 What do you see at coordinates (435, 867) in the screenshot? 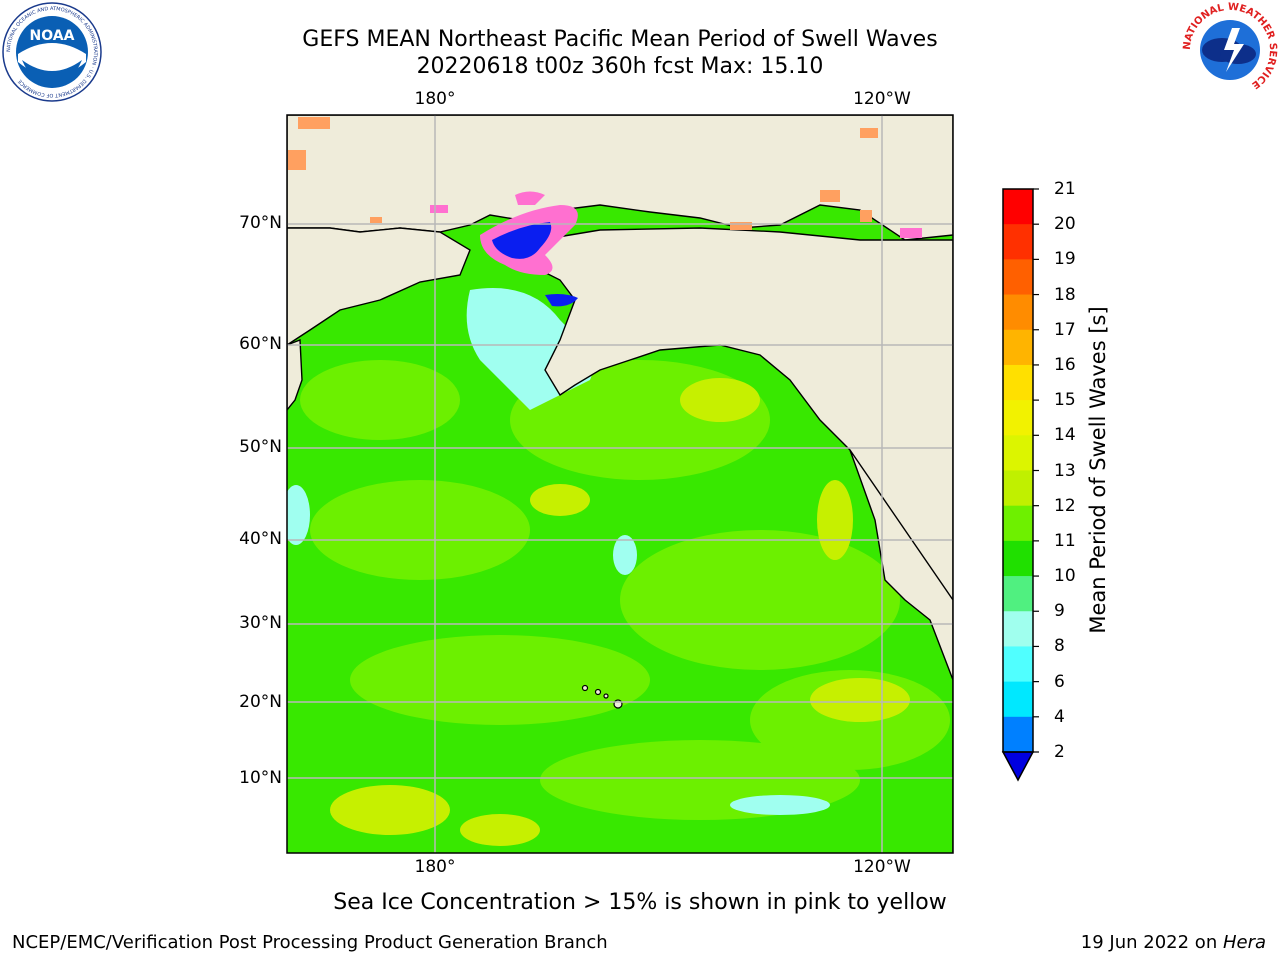
I see `lon-label-bottom-180: 180°` at bounding box center [435, 867].